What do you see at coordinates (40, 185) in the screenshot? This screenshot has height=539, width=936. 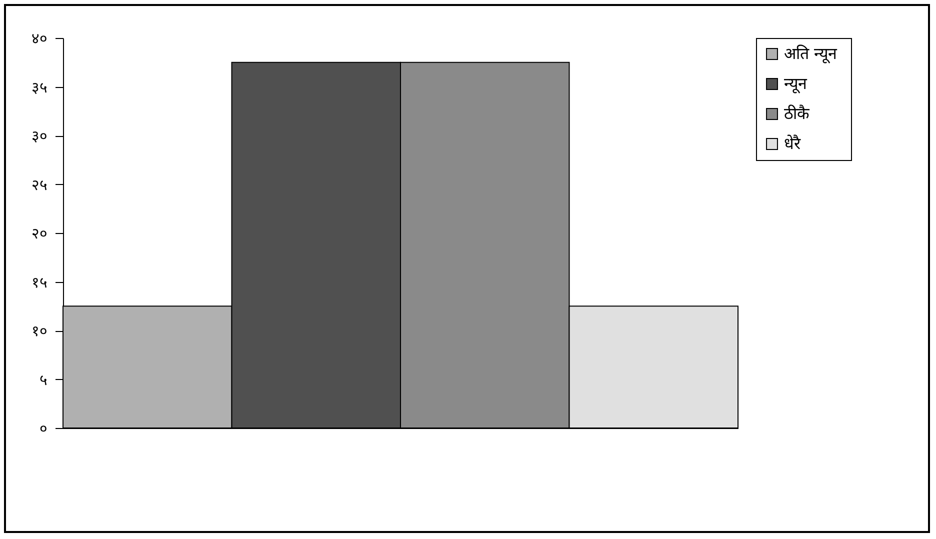 I see `y-tick-label: २५` at bounding box center [40, 185].